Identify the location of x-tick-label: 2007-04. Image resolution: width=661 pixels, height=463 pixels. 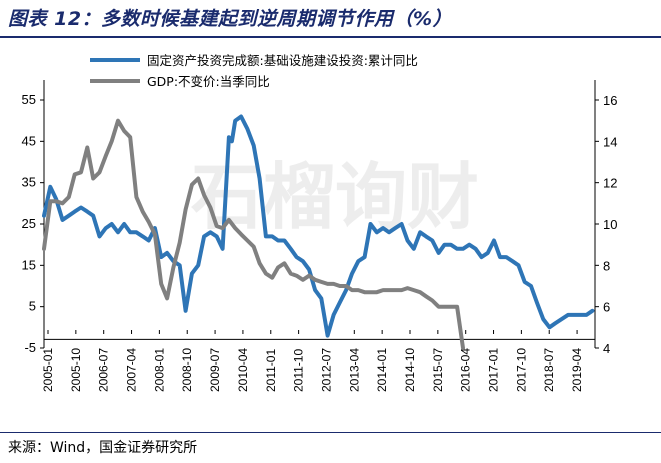
(132, 370).